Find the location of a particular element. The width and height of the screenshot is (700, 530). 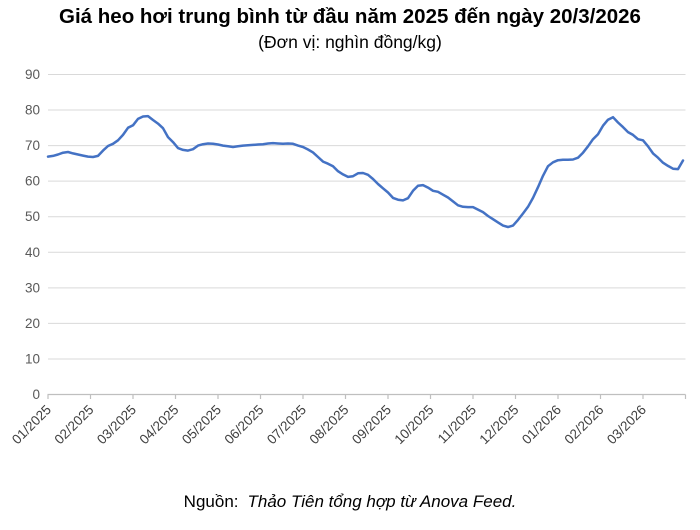

x-axis-label: 06/2025 is located at coordinates (243, 424).